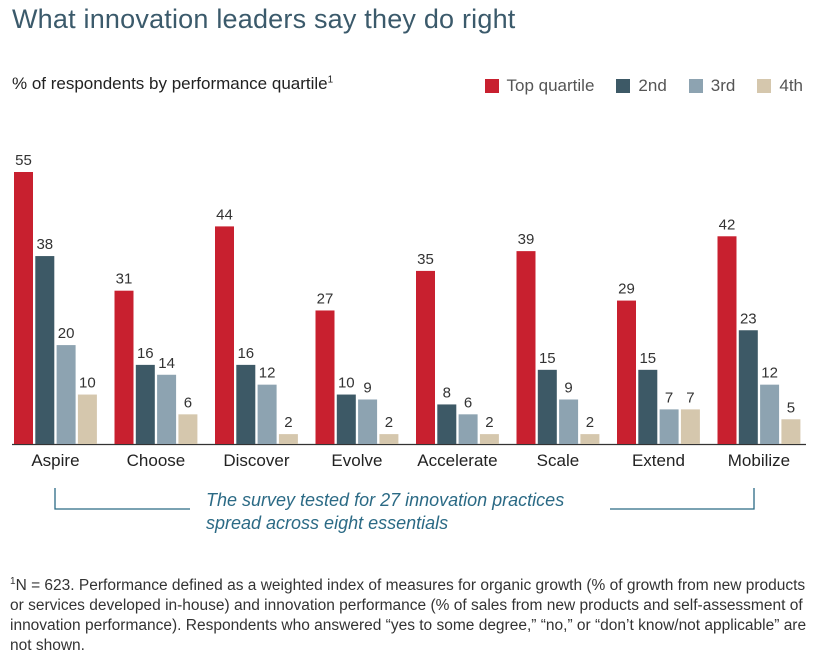 This screenshot has height=661, width=821. What do you see at coordinates (188, 402) in the screenshot?
I see `data-label-choose-fourth: 6` at bounding box center [188, 402].